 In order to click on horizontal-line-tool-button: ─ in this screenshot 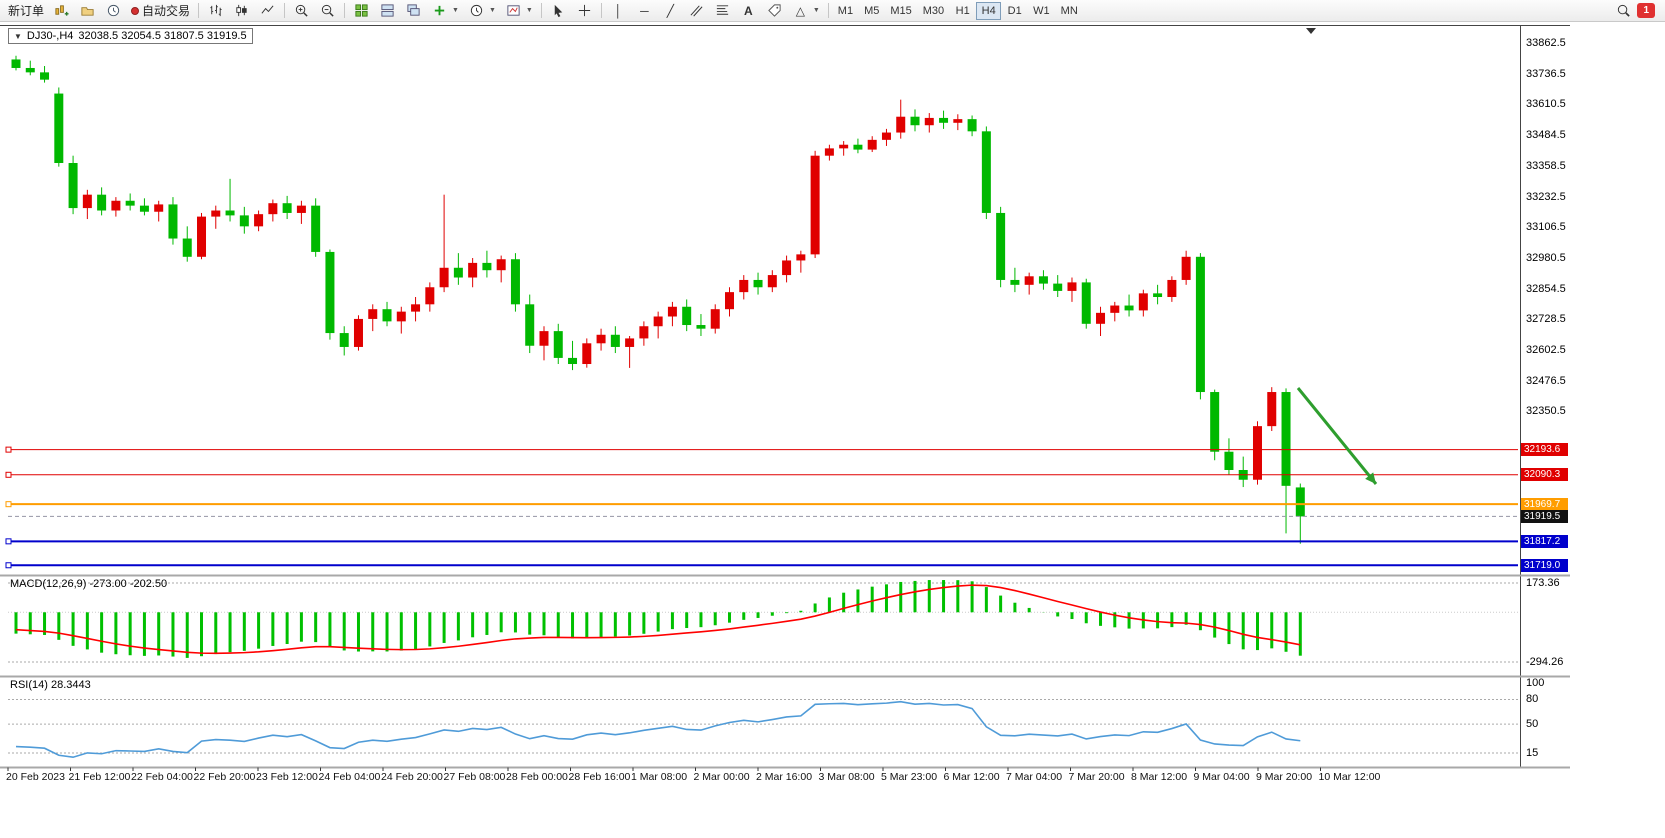, I will do `click(644, 10)`.